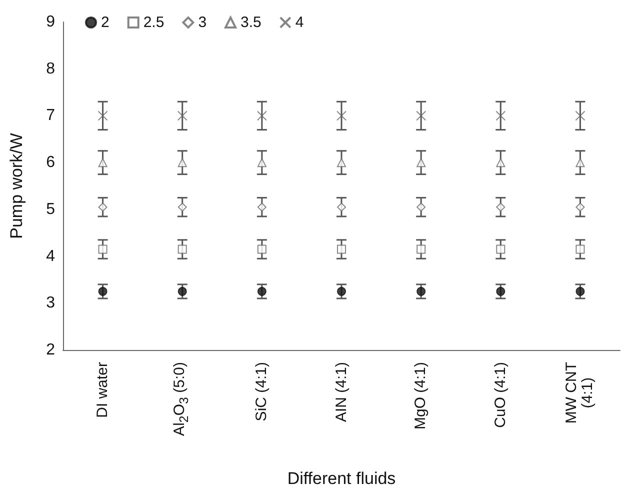 The width and height of the screenshot is (622, 493). What do you see at coordinates (51, 350) in the screenshot?
I see `y-tick-label: 2` at bounding box center [51, 350].